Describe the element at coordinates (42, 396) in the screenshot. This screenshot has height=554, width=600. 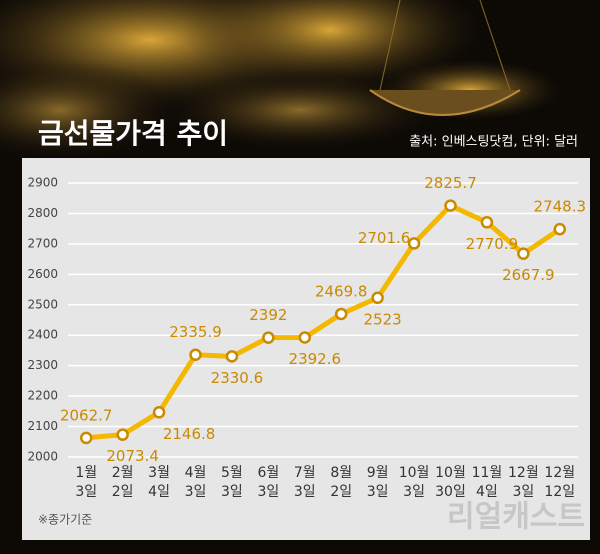
I see `y-tick-label: 2200` at that location.